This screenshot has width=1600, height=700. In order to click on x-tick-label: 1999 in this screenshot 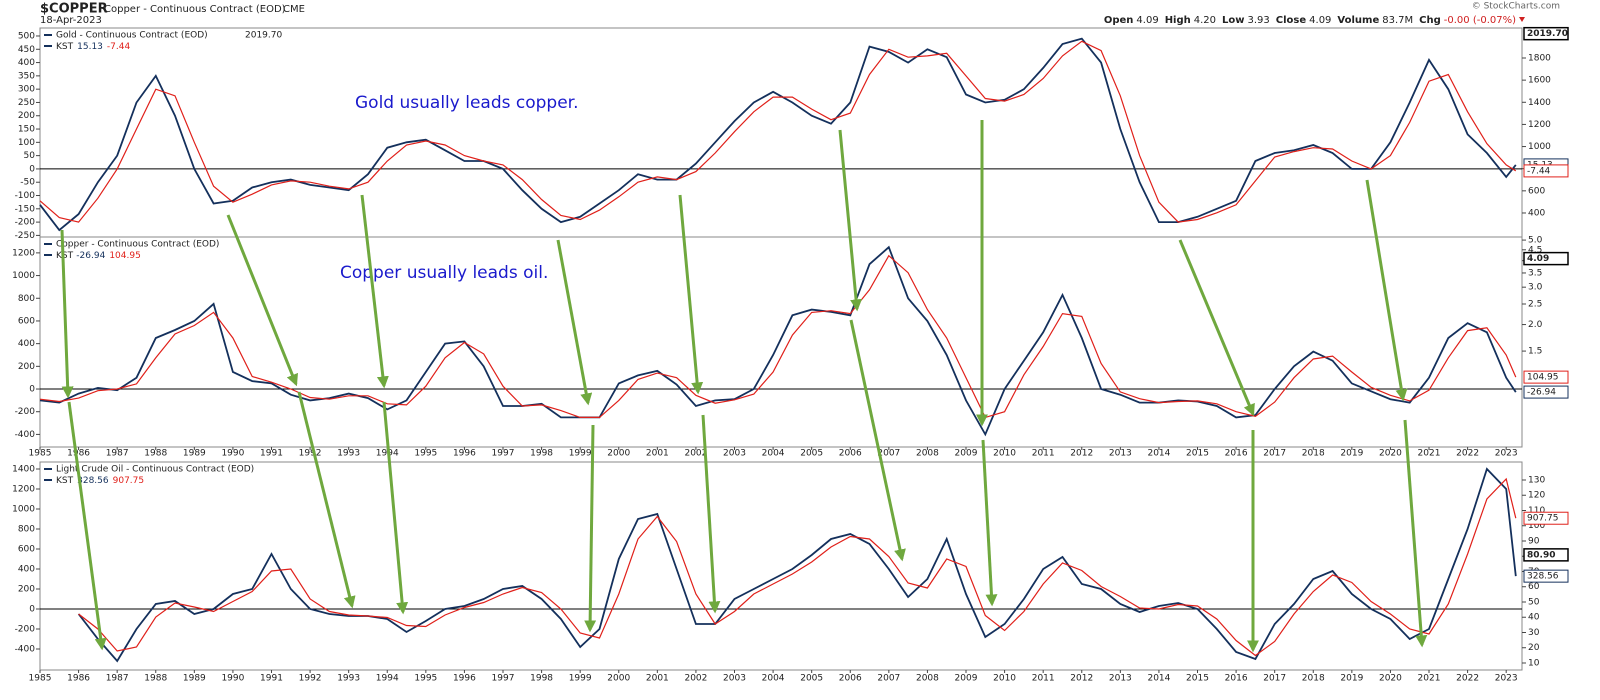, I will do `click(580, 679)`.